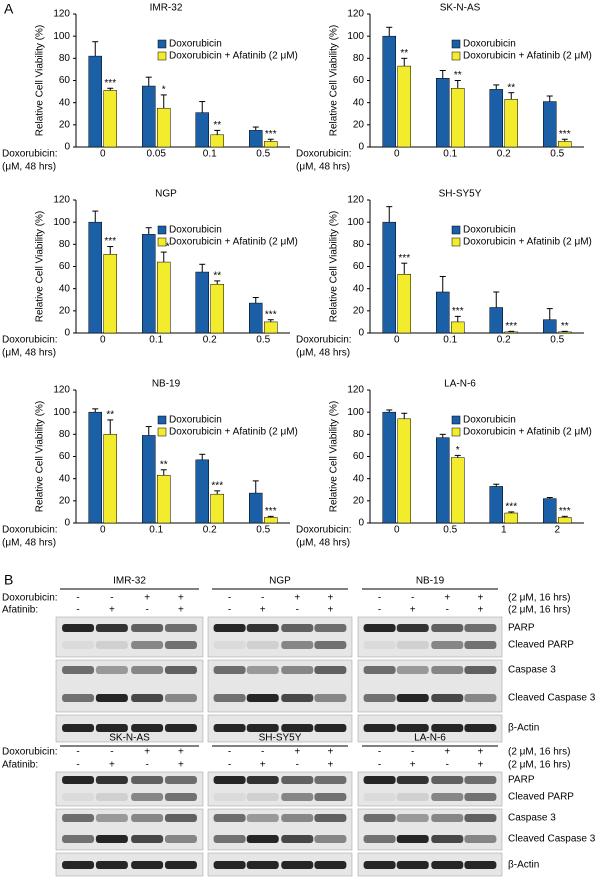 The height and width of the screenshot is (878, 600). Describe the element at coordinates (65, 310) in the screenshot. I see `y-tick-label: 20` at that location.